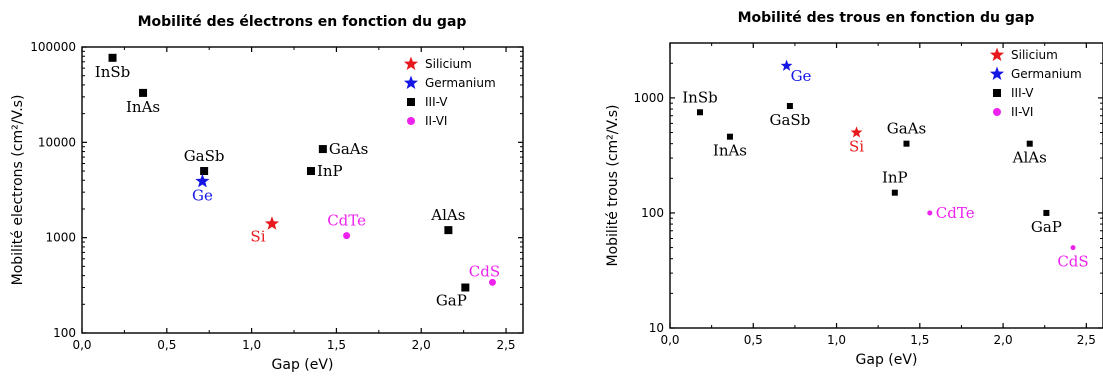  Describe the element at coordinates (57, 142) in the screenshot. I see `y-tick-label: 10000` at that location.